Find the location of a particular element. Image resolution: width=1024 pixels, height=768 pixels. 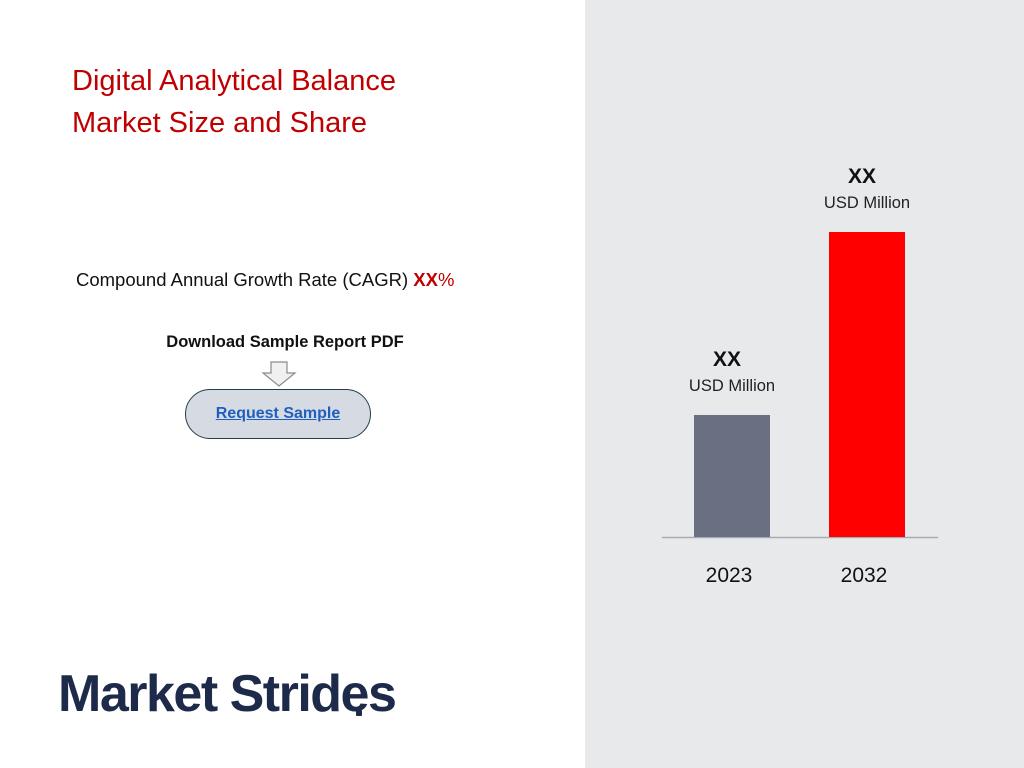

bar-2032 is located at coordinates (867, 384).